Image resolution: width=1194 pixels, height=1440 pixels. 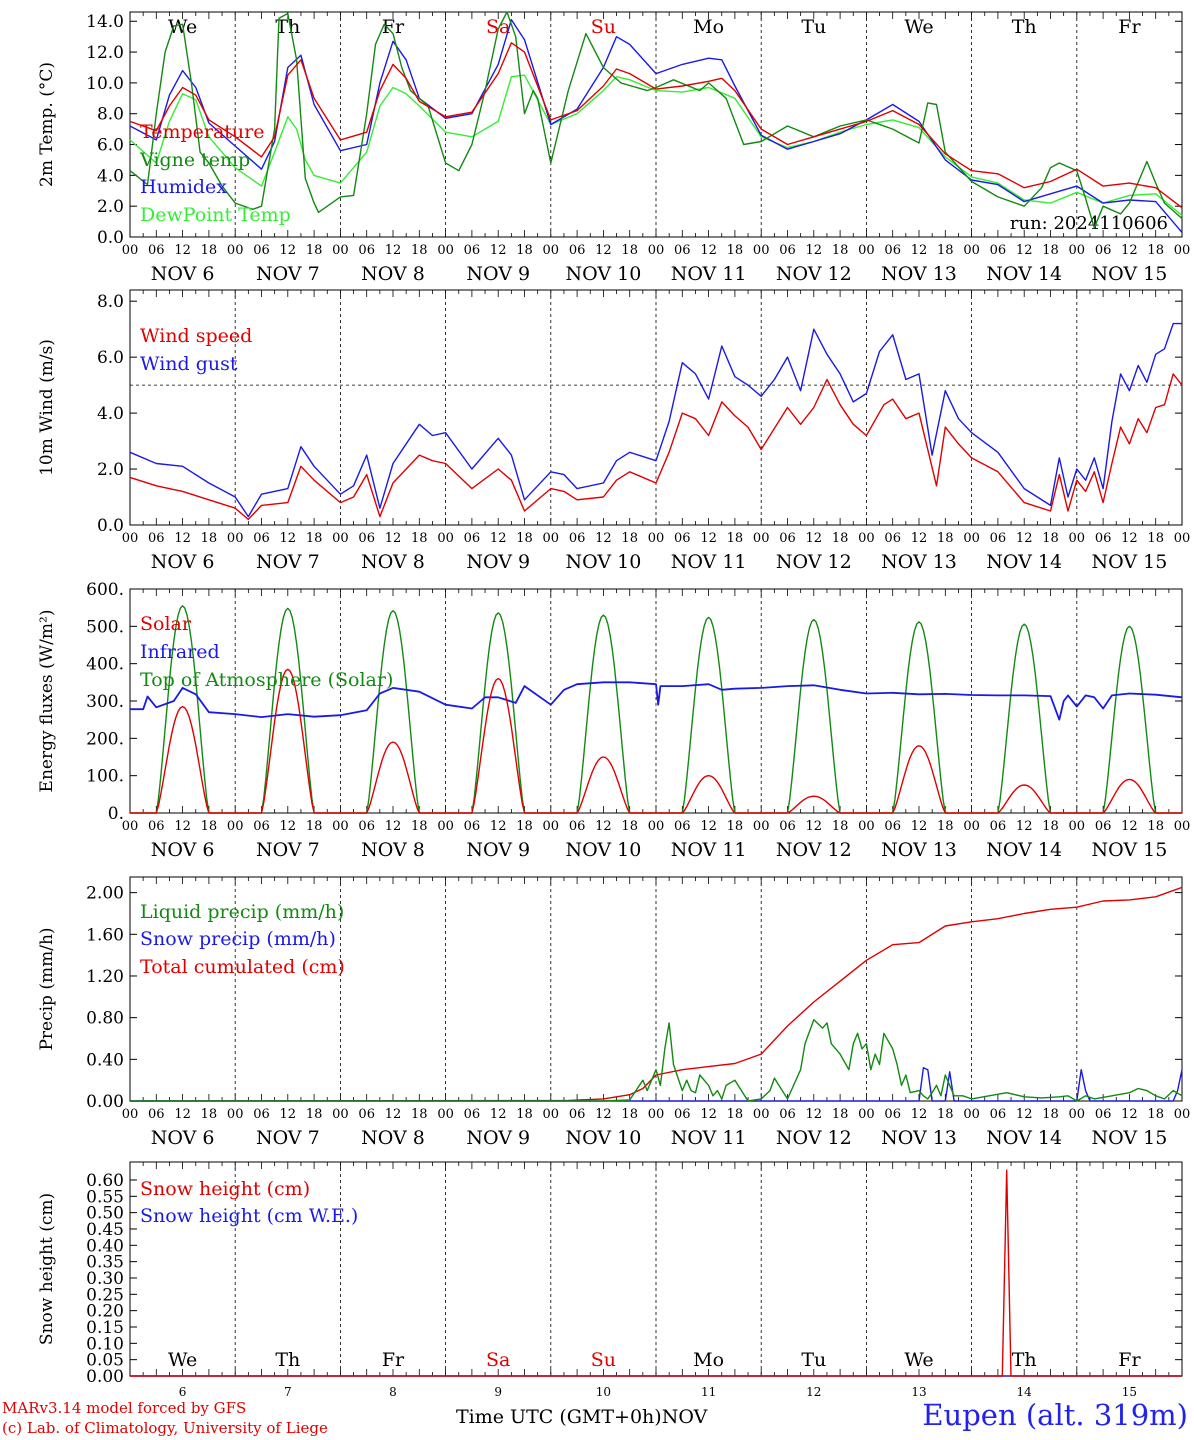 What do you see at coordinates (105, 1246) in the screenshot?
I see `y-tick-label: 0.40` at bounding box center [105, 1246].